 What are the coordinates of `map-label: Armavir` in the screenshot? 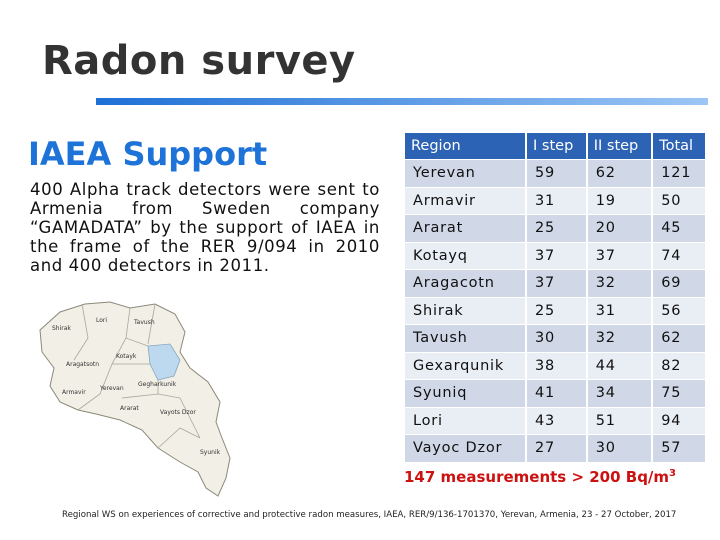 It's located at (74, 392).